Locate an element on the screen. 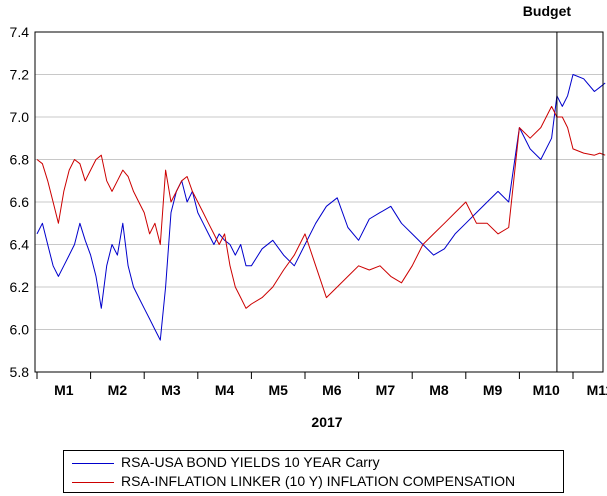 The image size is (607, 496). x-tick-label: M3 is located at coordinates (171, 390).